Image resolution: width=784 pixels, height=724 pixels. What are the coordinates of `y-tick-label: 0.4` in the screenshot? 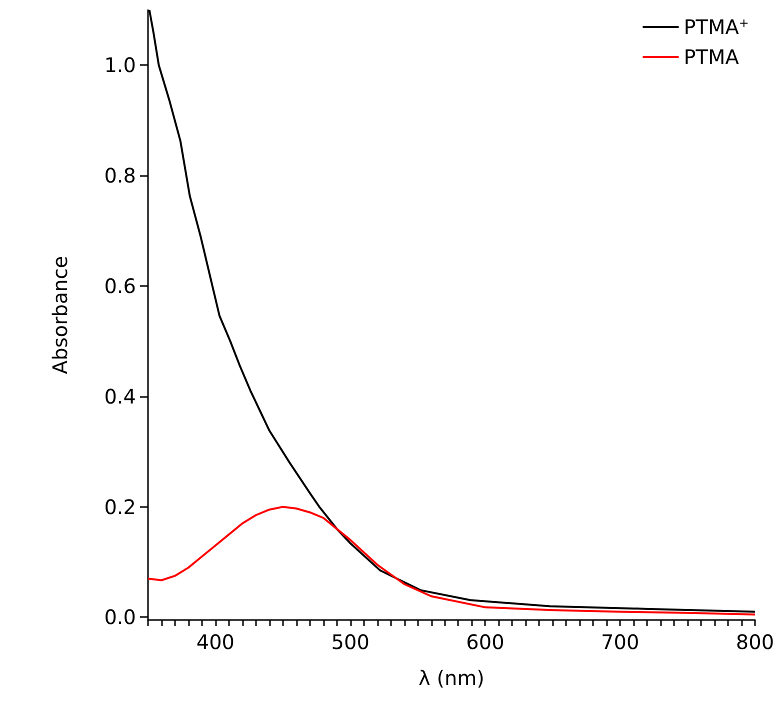 It's located at (120, 396).